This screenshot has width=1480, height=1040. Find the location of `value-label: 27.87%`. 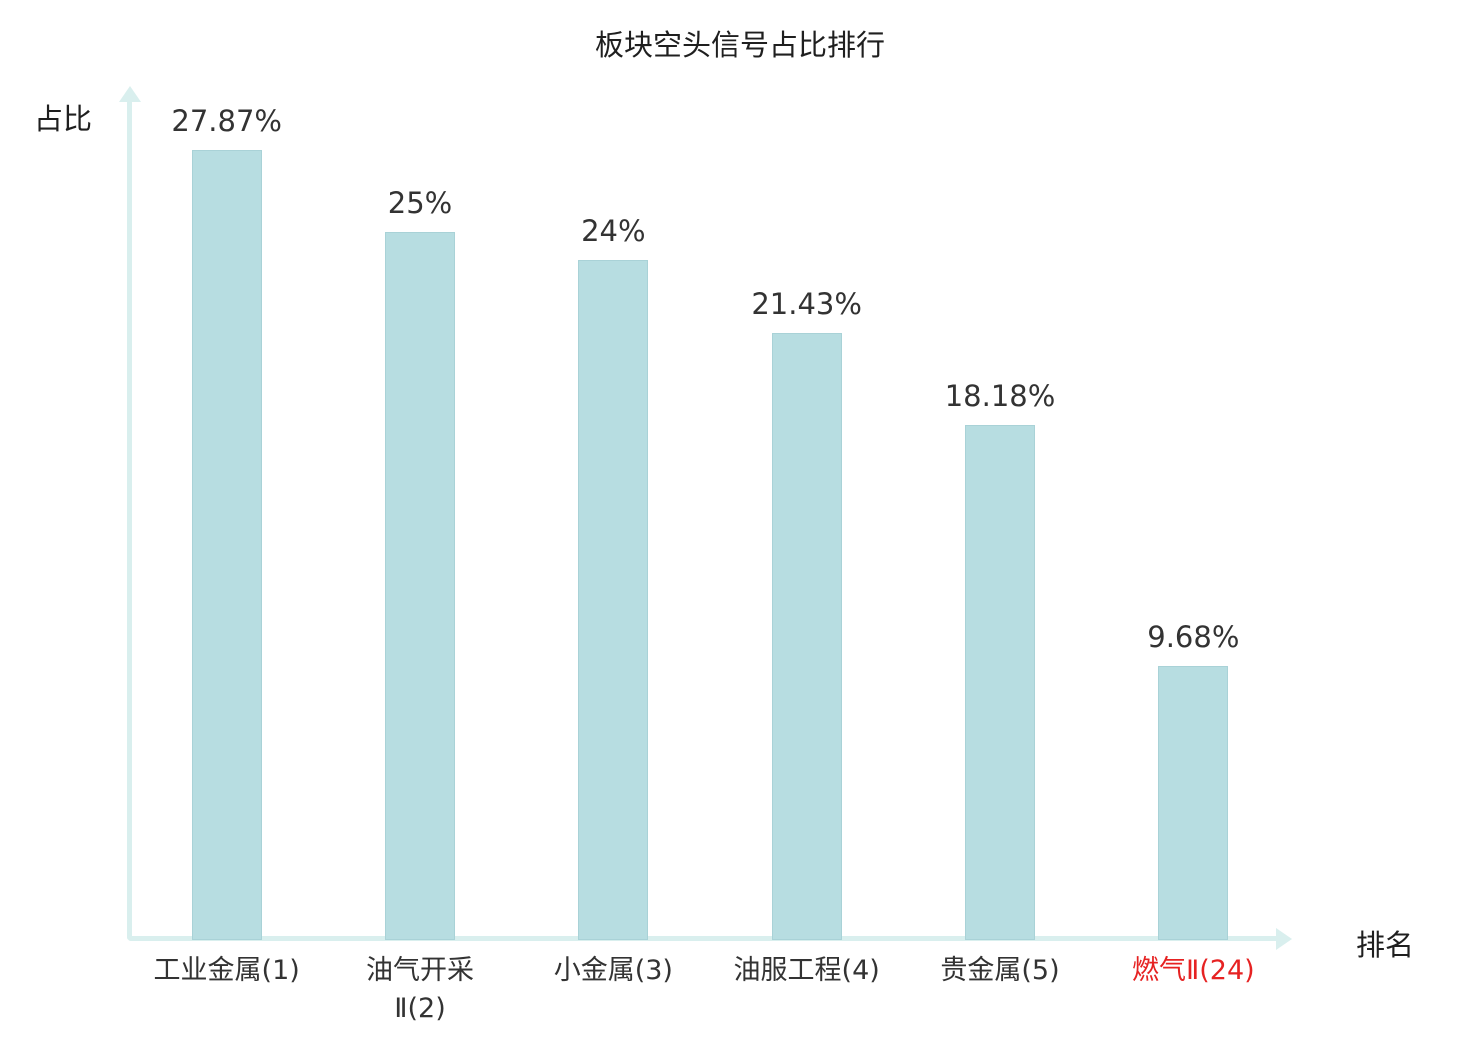

value-label: 27.87% is located at coordinates (226, 121).